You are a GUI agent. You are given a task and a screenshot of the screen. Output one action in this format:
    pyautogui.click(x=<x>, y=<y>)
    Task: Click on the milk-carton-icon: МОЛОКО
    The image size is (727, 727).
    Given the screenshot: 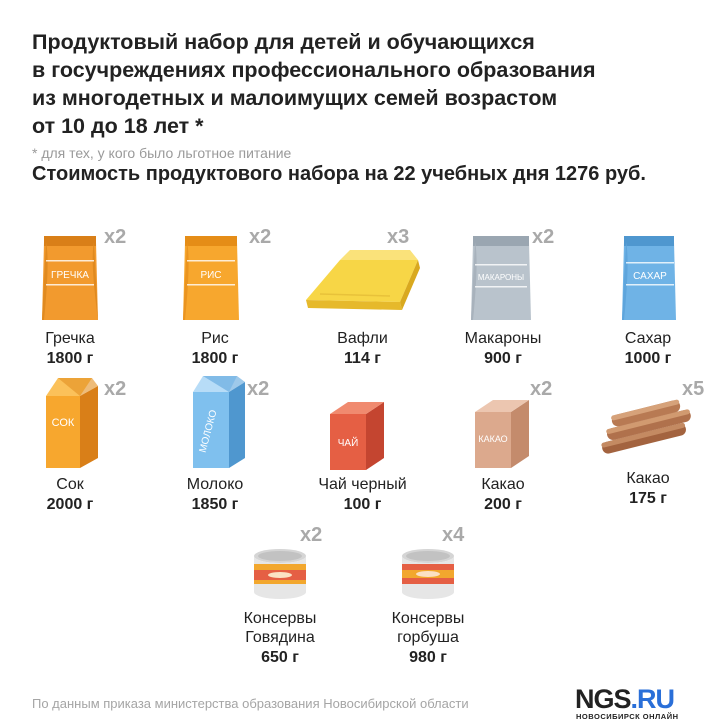 What is the action you would take?
    pyautogui.click(x=219, y=422)
    